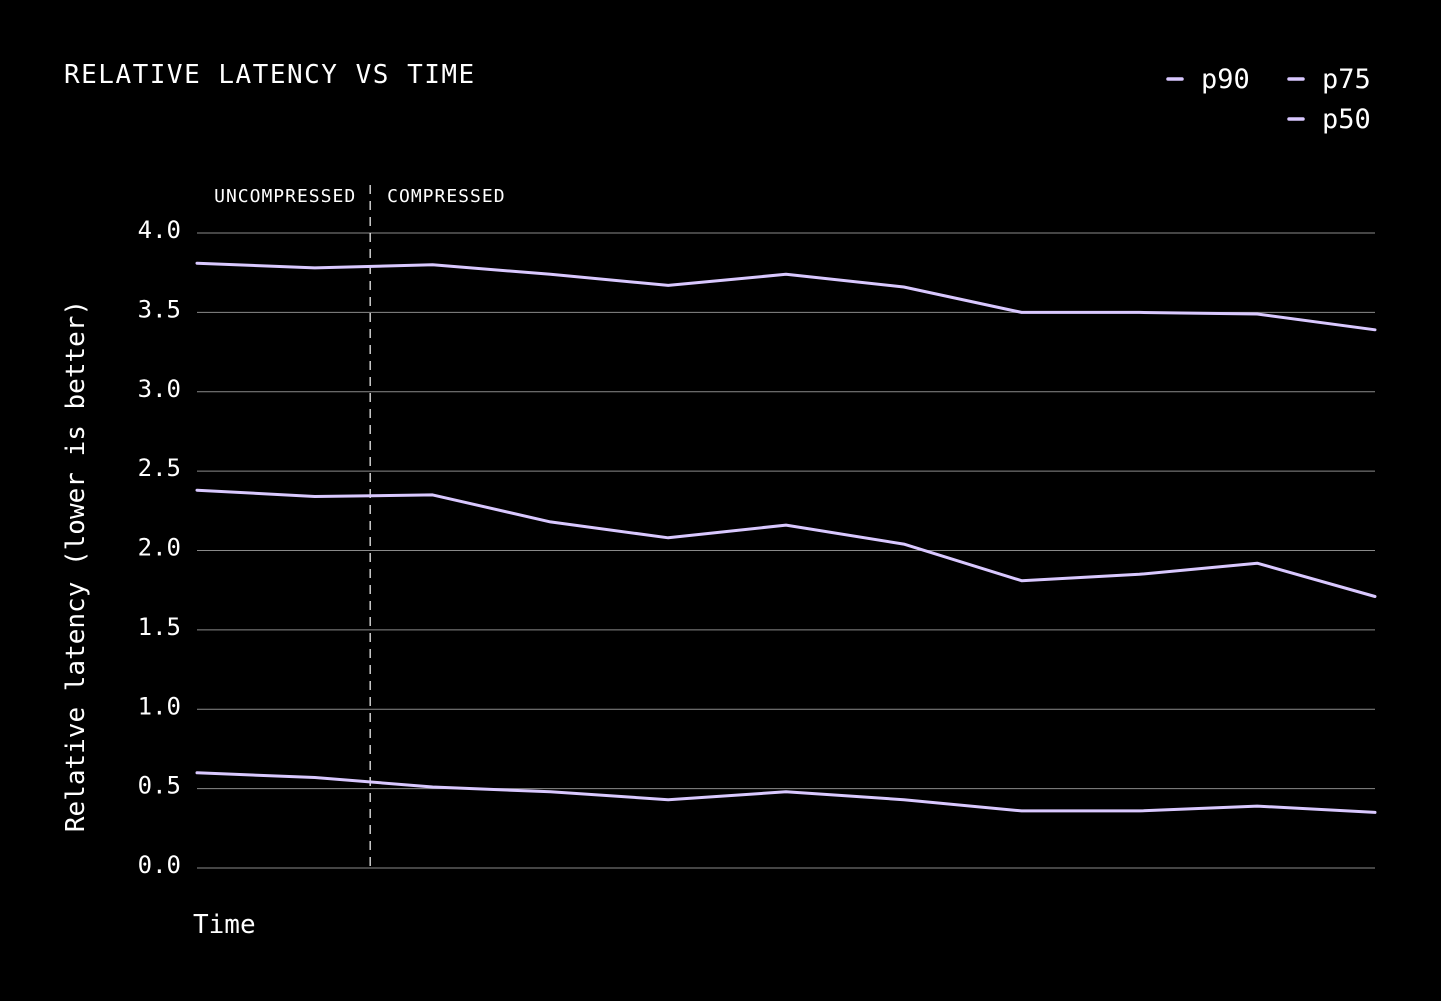  I want to click on legend-label-p50: p50, so click(1346, 119).